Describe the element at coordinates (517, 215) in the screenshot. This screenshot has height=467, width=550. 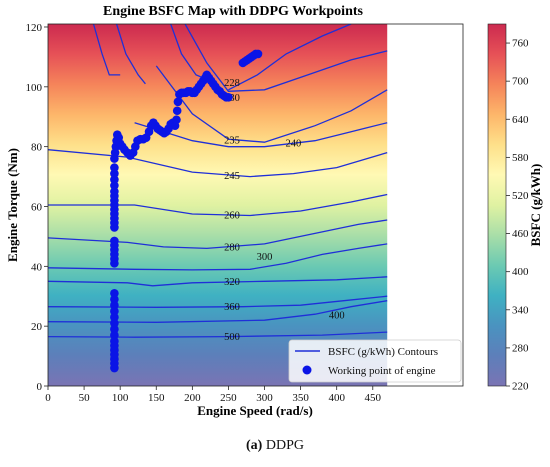
I see `colorbar-ticks: 220 280 340 400 460 520 580 640 700 760` at that location.